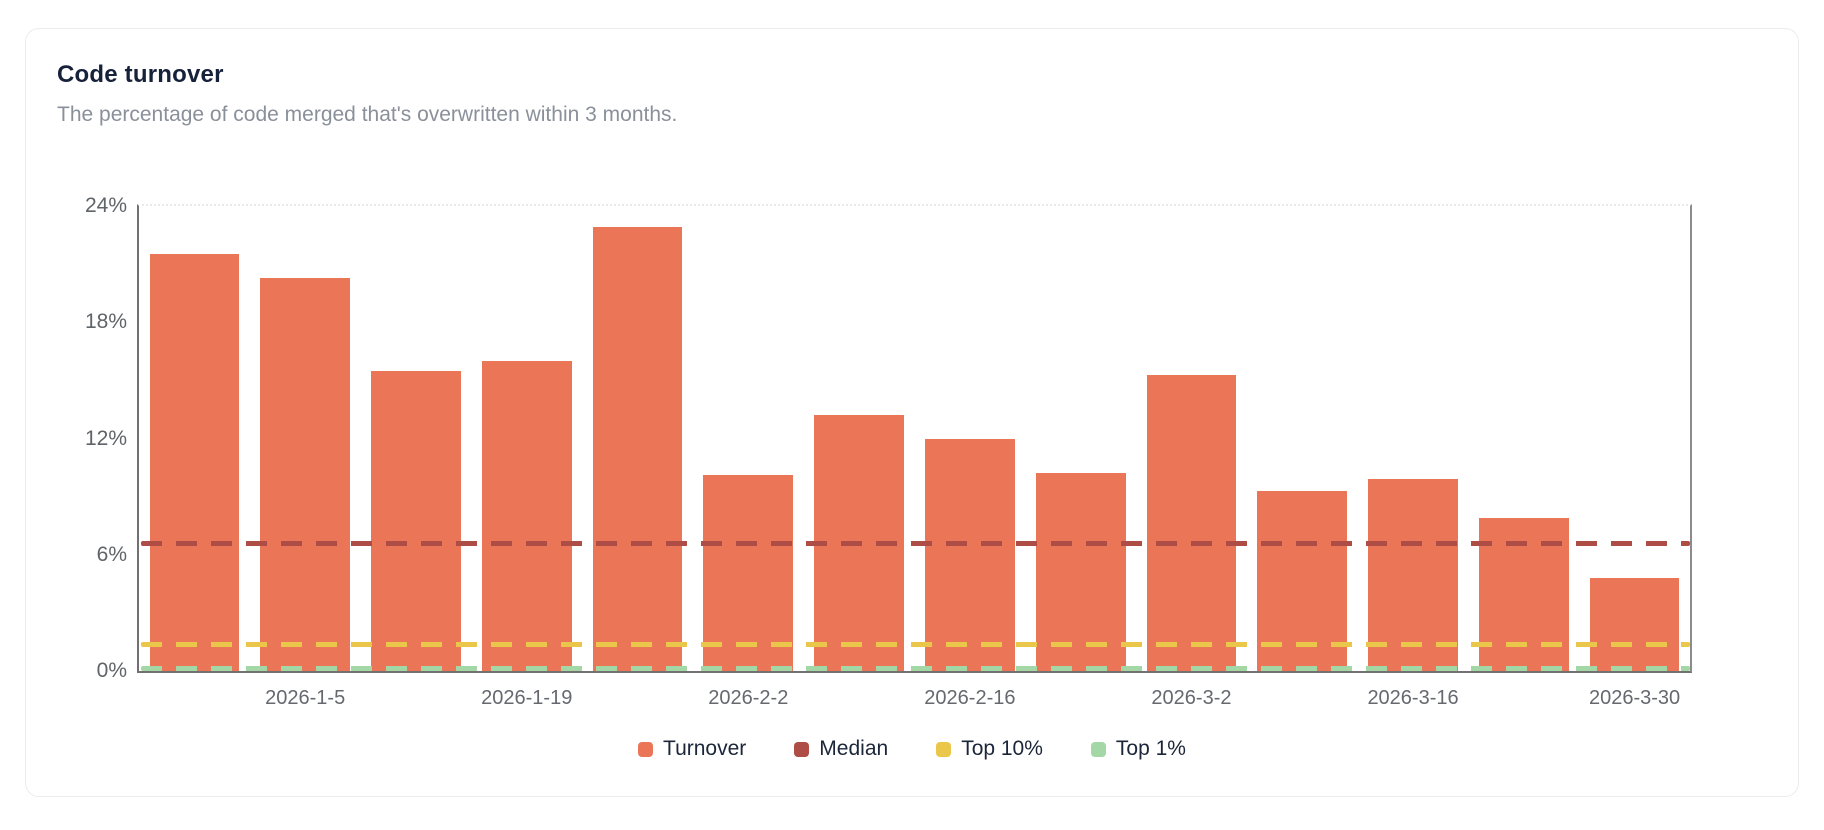  What do you see at coordinates (912, 749) in the screenshot?
I see `legend: Turnover Median Top 10% Top 1%` at bounding box center [912, 749].